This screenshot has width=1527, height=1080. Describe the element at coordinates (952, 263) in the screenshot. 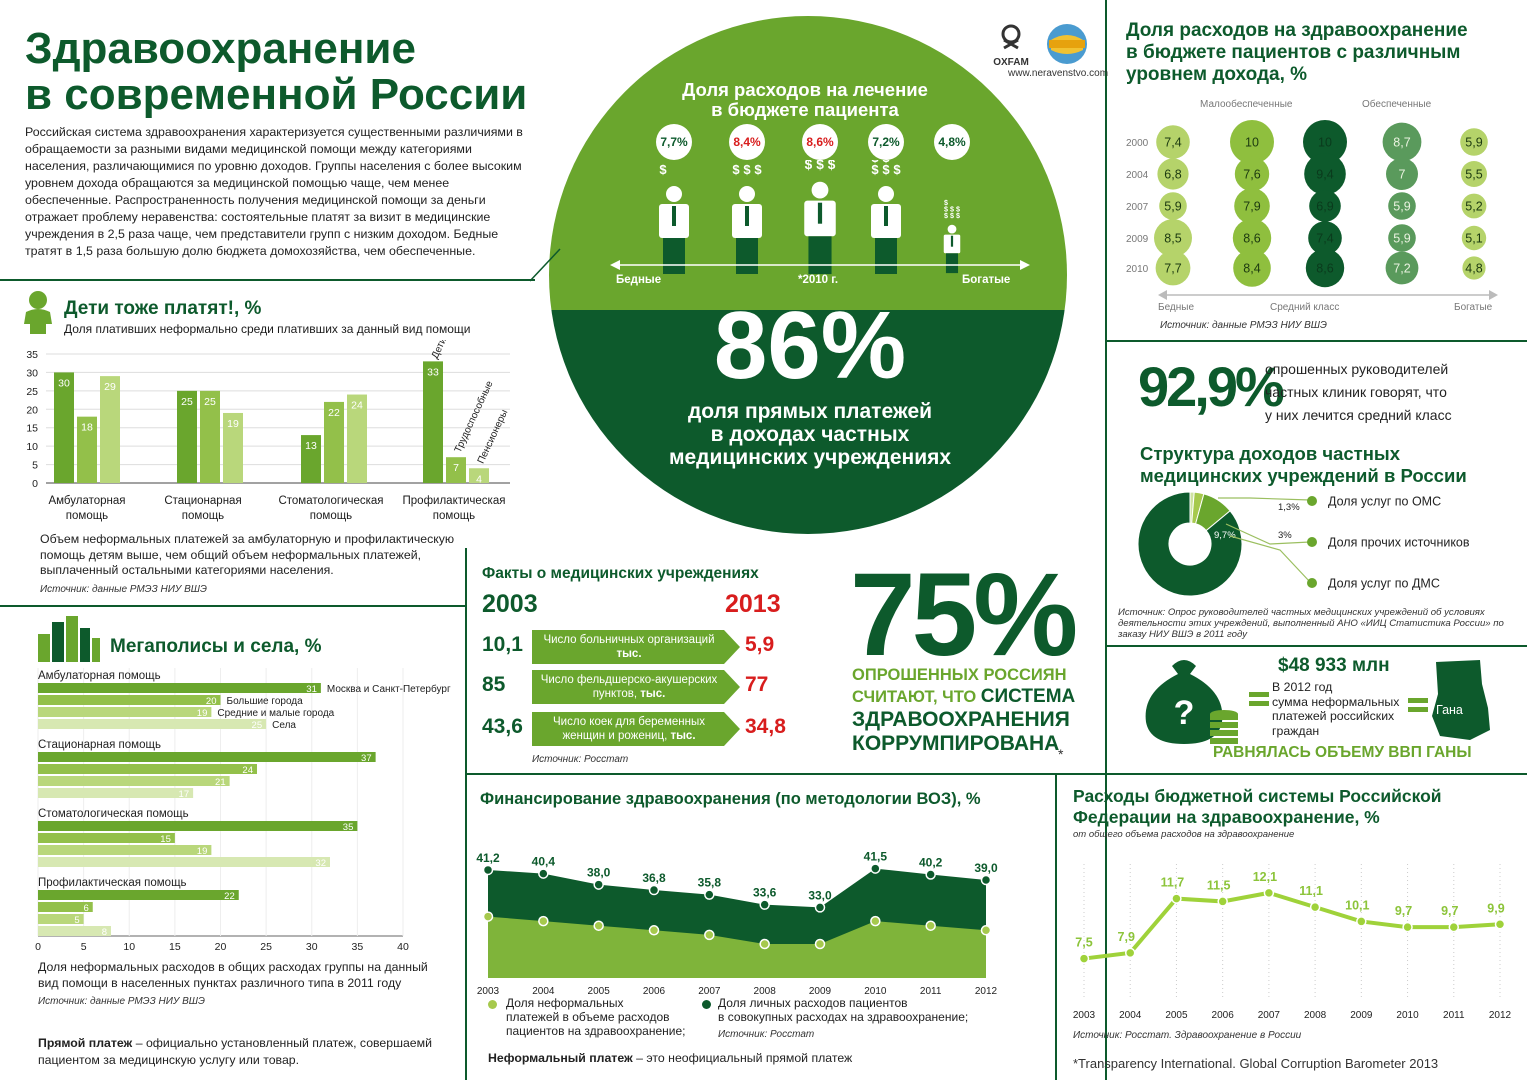

I see `person-legs` at that location.